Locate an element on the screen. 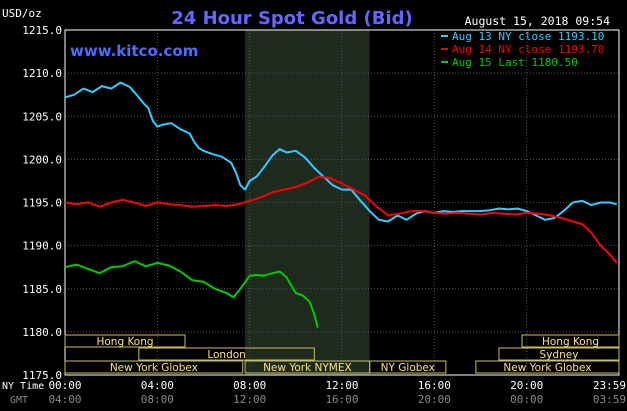 This screenshot has width=627, height=411. x-ny-tick-label: 23:59 is located at coordinates (609, 385).